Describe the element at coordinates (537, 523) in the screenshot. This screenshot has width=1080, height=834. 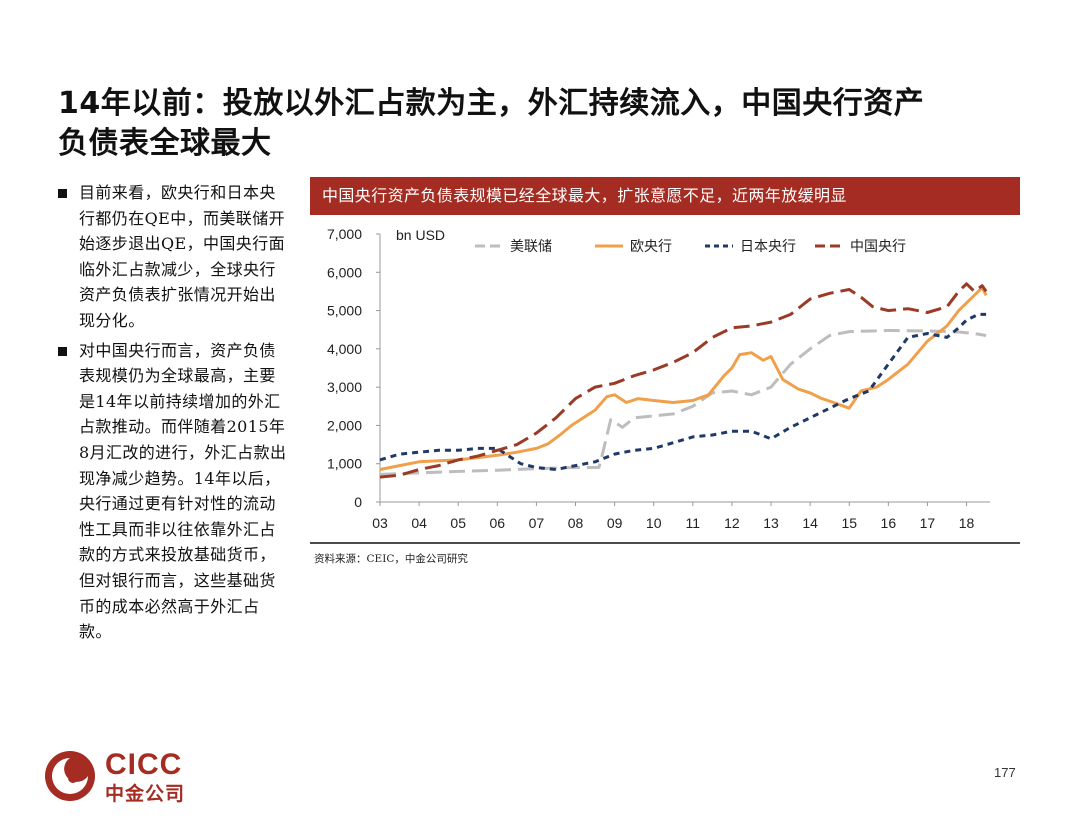
I see `x-tick-label: 07` at that location.